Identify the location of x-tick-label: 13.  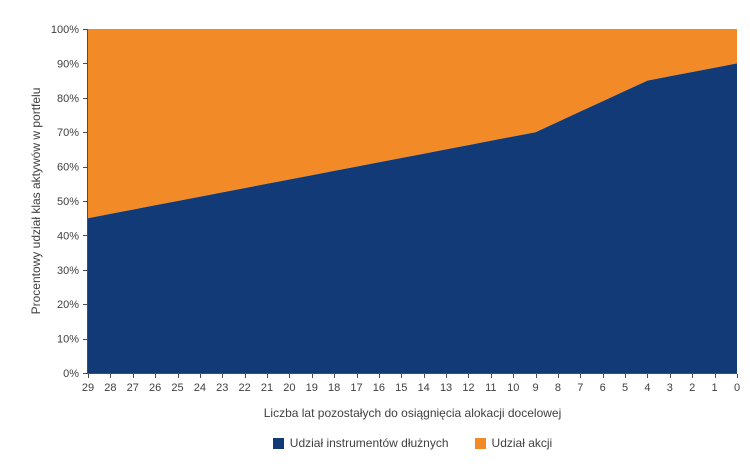
(446, 388).